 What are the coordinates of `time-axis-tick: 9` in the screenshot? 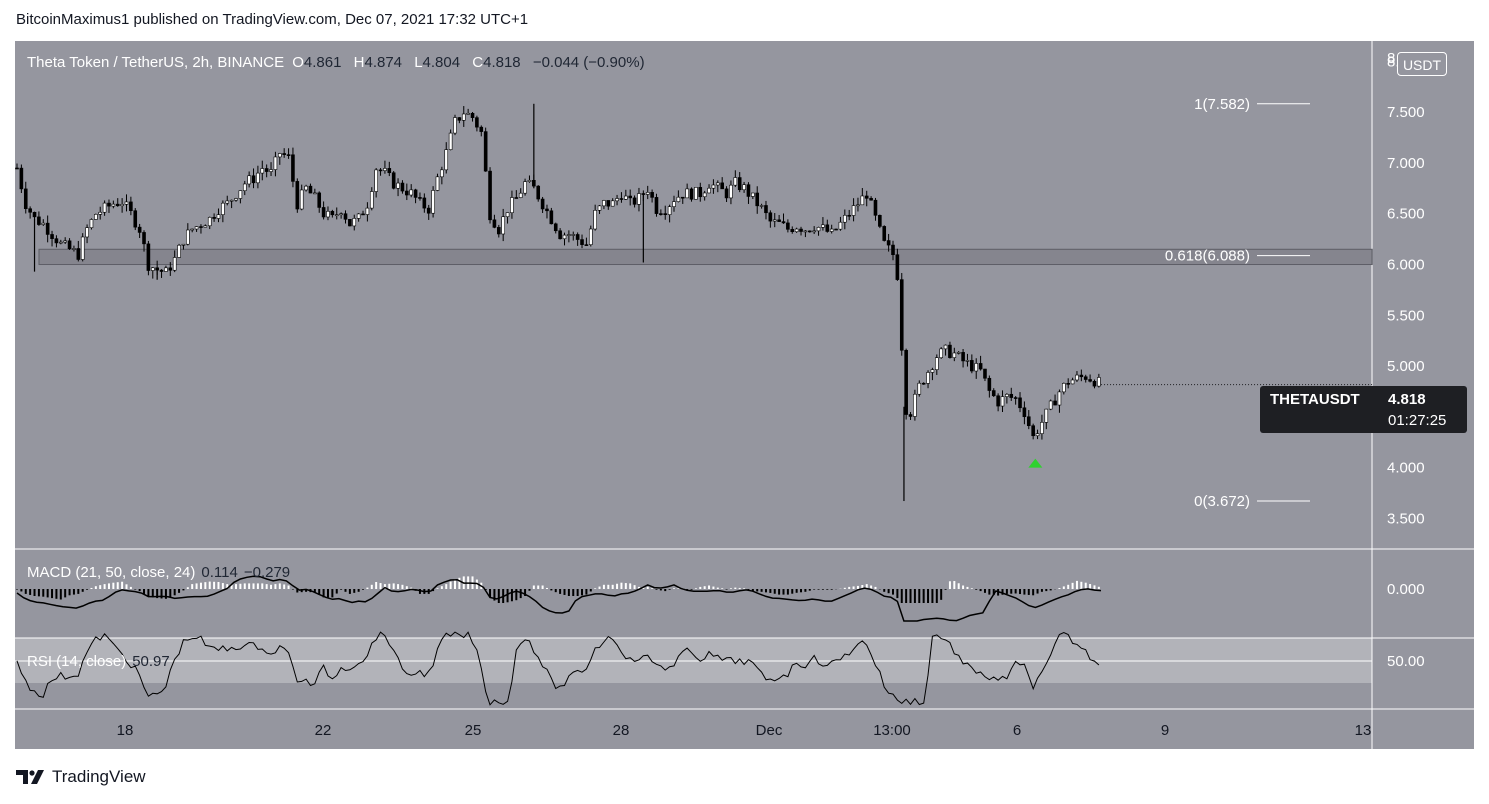 It's located at (1165, 730).